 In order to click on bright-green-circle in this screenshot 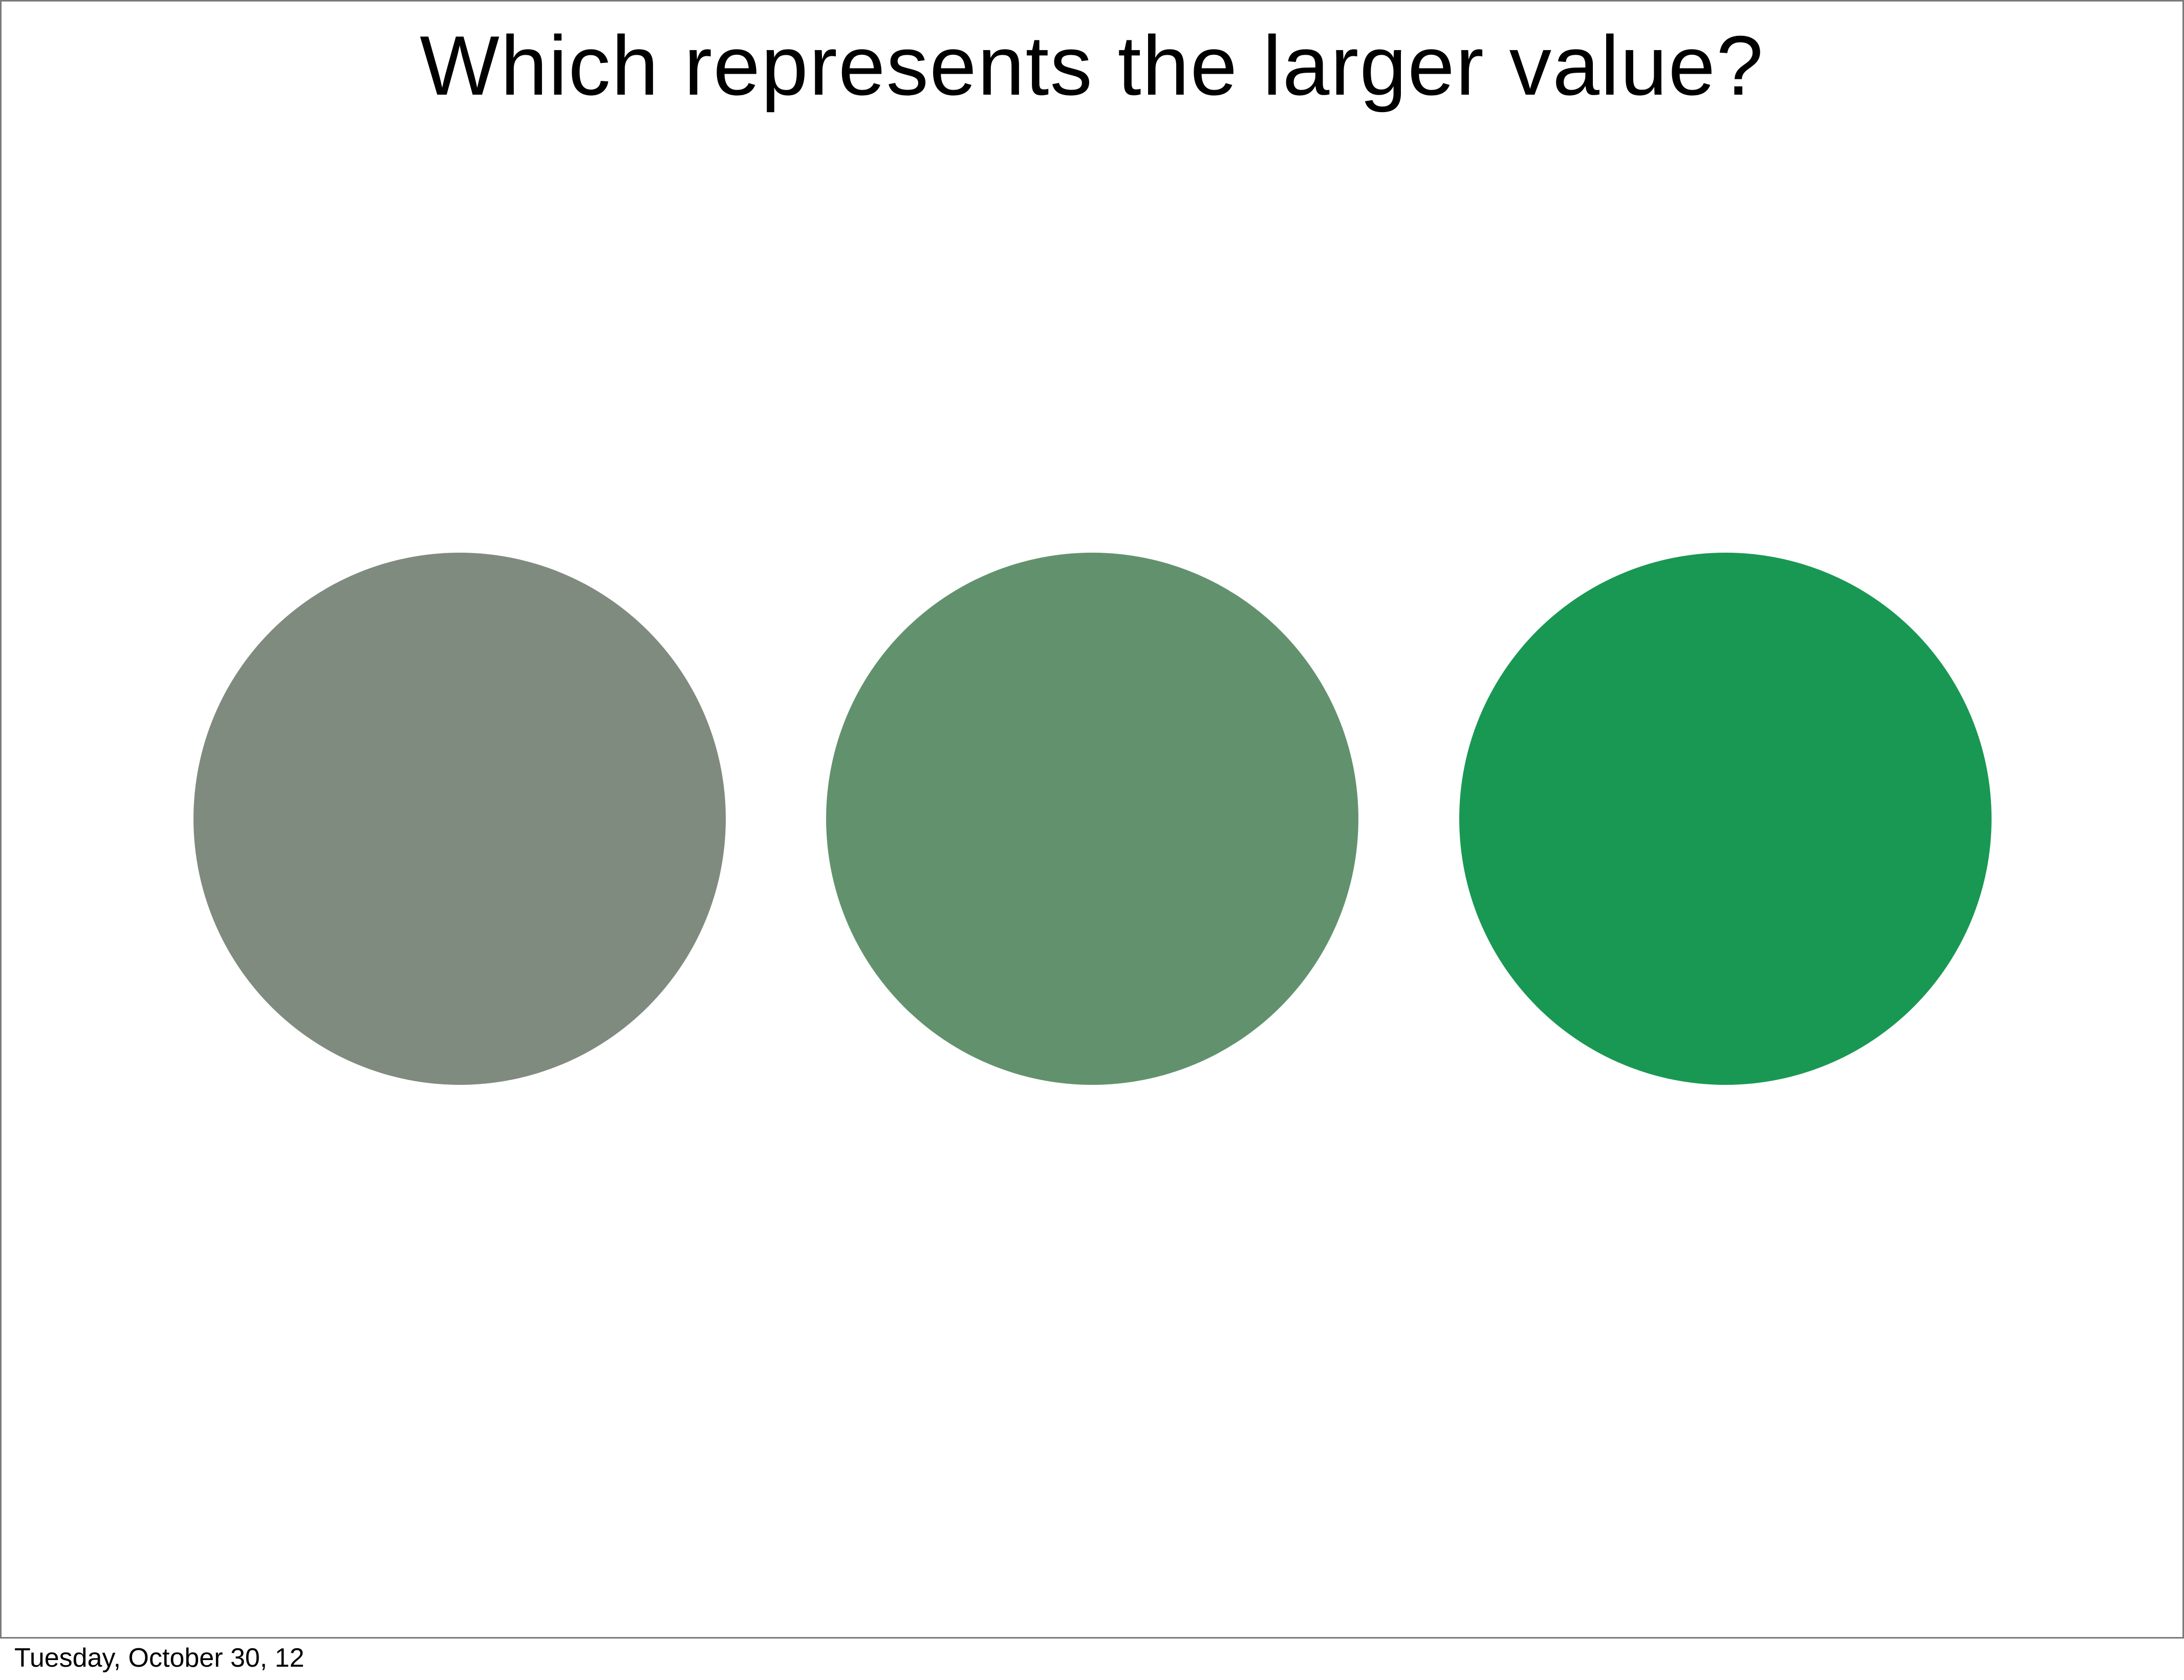, I will do `click(1725, 819)`.